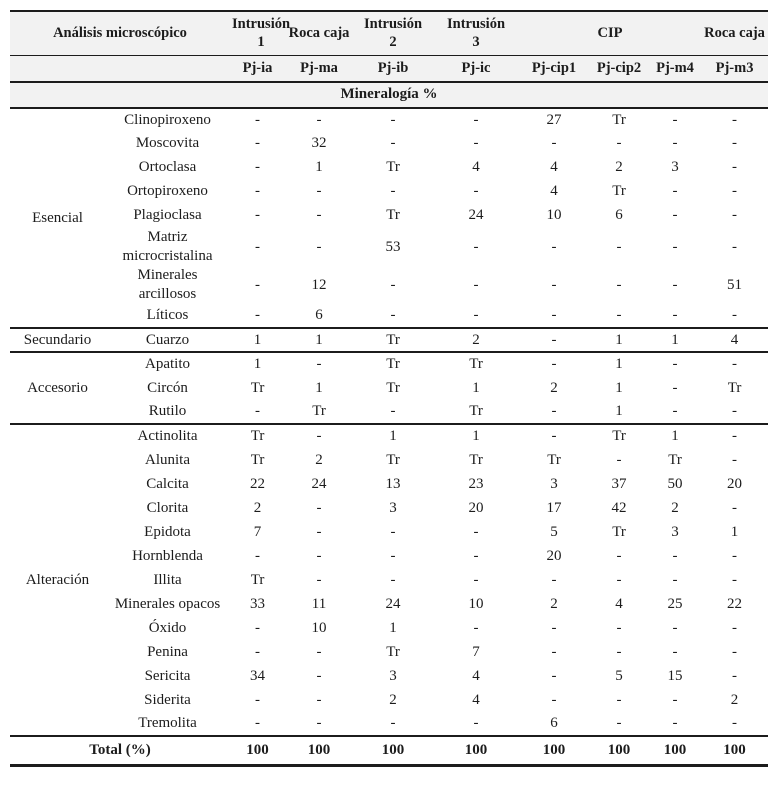 The image size is (778, 788). I want to click on header-row-band: Mineralogía %, so click(389, 95).